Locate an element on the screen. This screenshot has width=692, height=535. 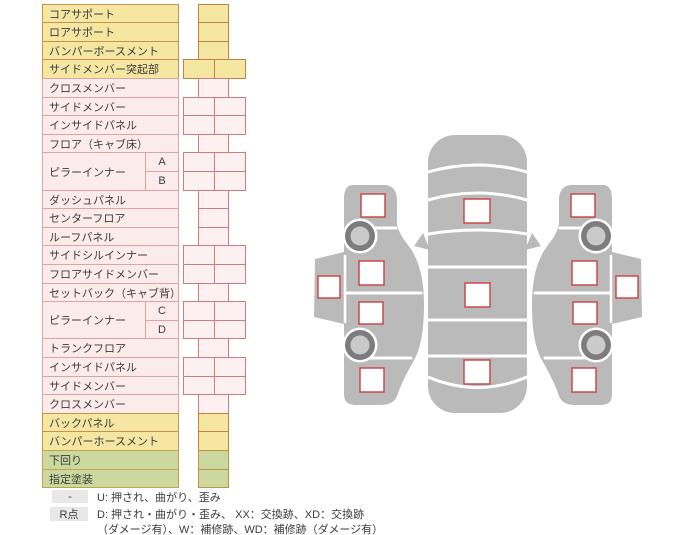
legend-badge-r: R点 is located at coordinates (69, 514).